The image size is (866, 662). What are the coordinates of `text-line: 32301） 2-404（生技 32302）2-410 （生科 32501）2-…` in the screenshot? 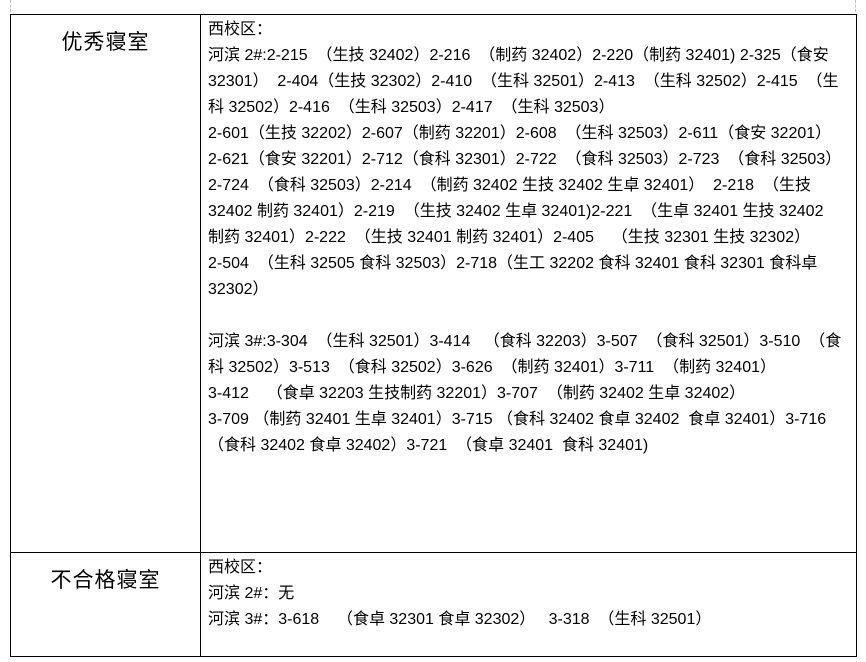 It's located at (523, 81).